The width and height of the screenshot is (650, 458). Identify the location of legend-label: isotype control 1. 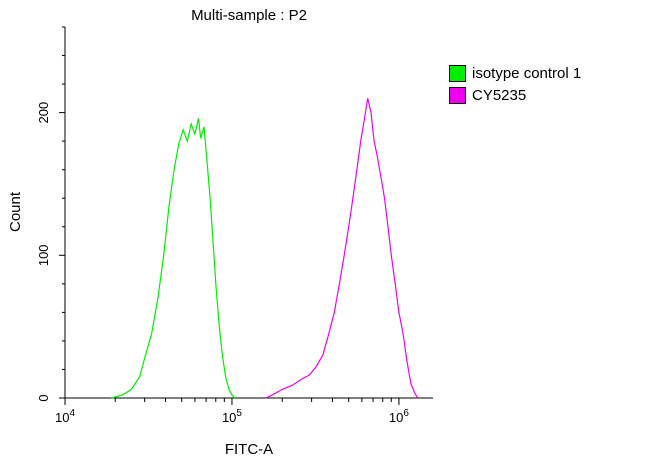
(527, 73).